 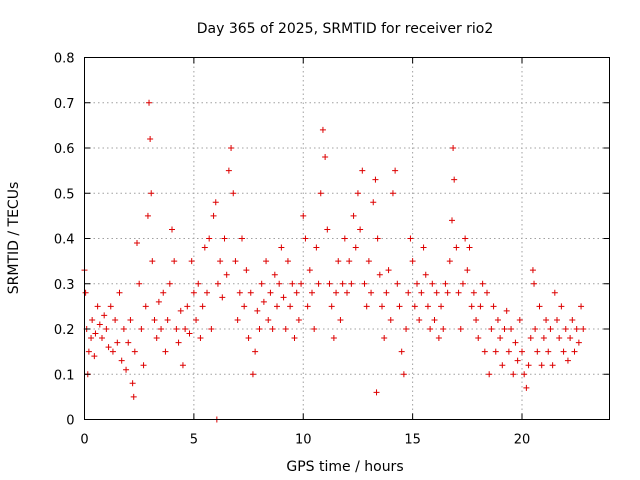 I want to click on y-tick-label: 0.4, so click(x=64, y=240).